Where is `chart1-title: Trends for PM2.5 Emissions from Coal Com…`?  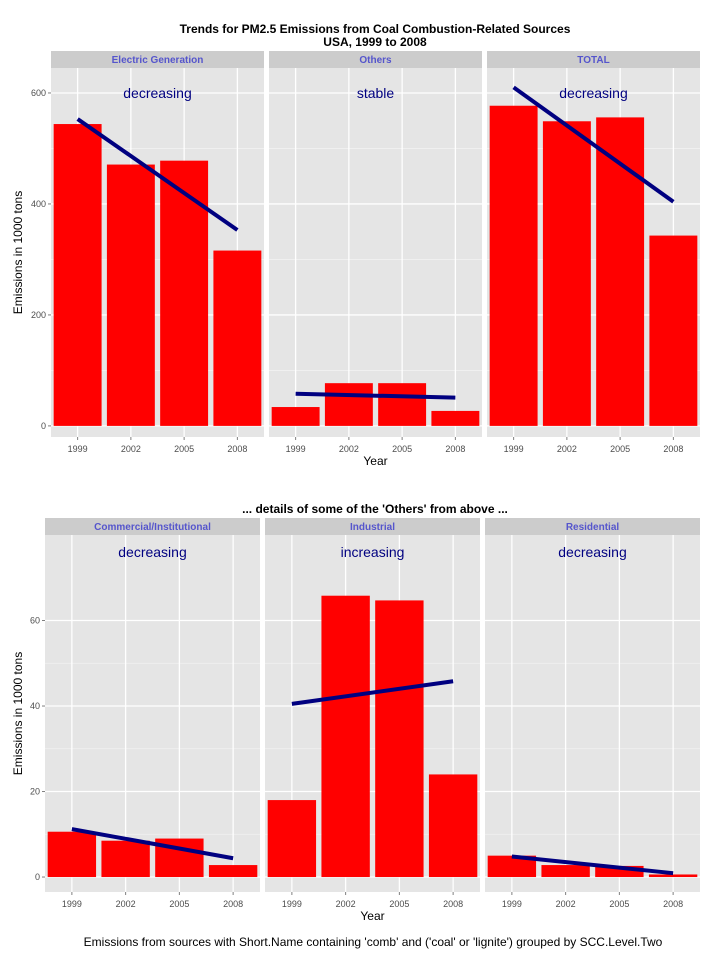 chart1-title: Trends for PM2.5 Emissions from Coal Com… is located at coordinates (375, 29).